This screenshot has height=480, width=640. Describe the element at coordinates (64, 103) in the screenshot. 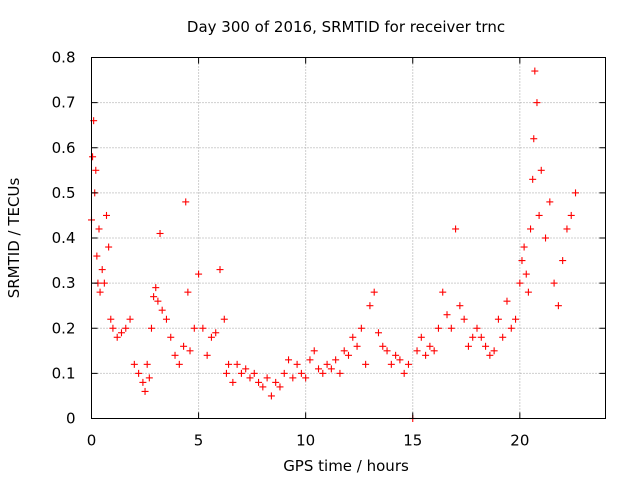

I see `y-tick-label: 0.7` at that location.